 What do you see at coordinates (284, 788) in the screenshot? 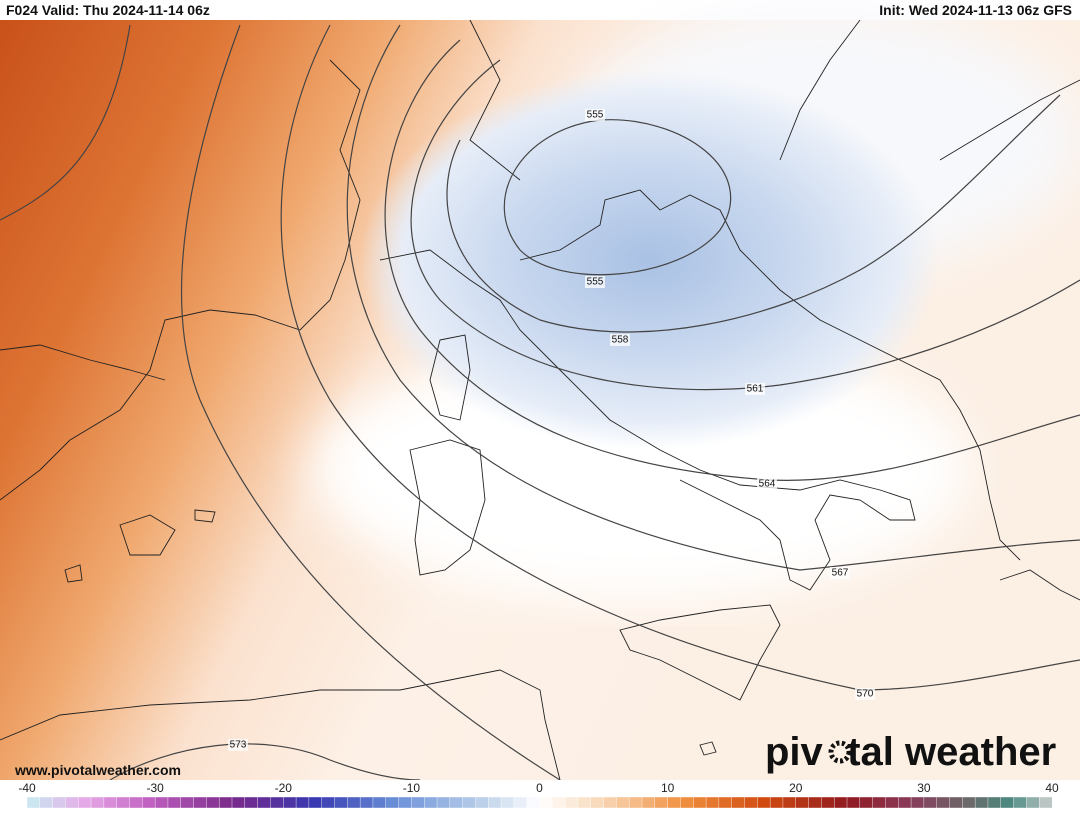
I see `colorbar-tick-label: -20` at bounding box center [284, 788].